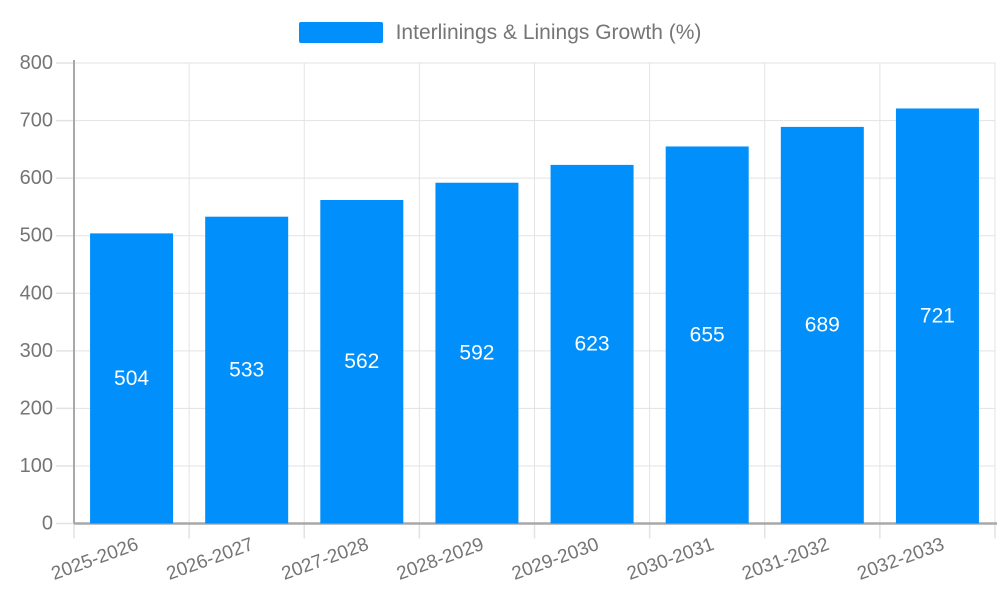 The width and height of the screenshot is (1000, 600). I want to click on bar-value-label: 689, so click(822, 325).